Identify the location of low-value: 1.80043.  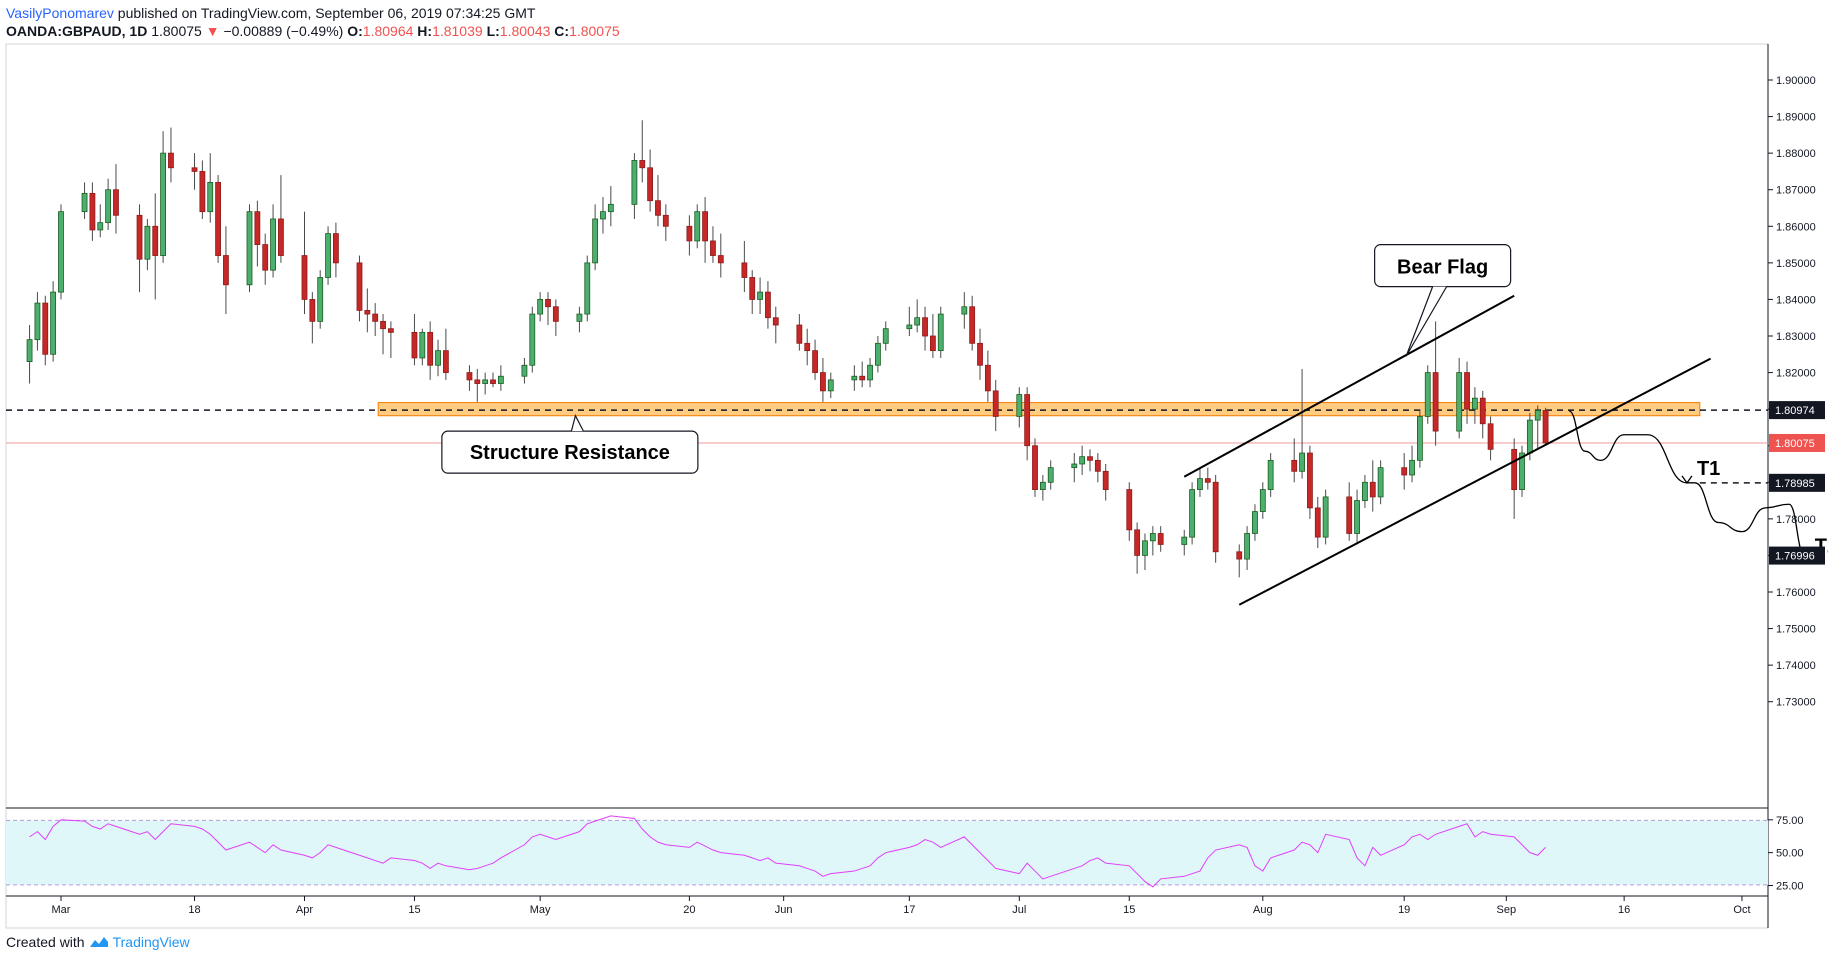
(525, 31).